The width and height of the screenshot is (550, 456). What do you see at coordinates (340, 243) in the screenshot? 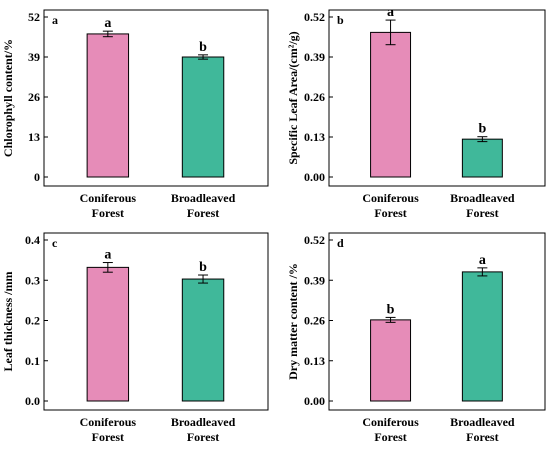
I see `panel-label: d` at bounding box center [340, 243].